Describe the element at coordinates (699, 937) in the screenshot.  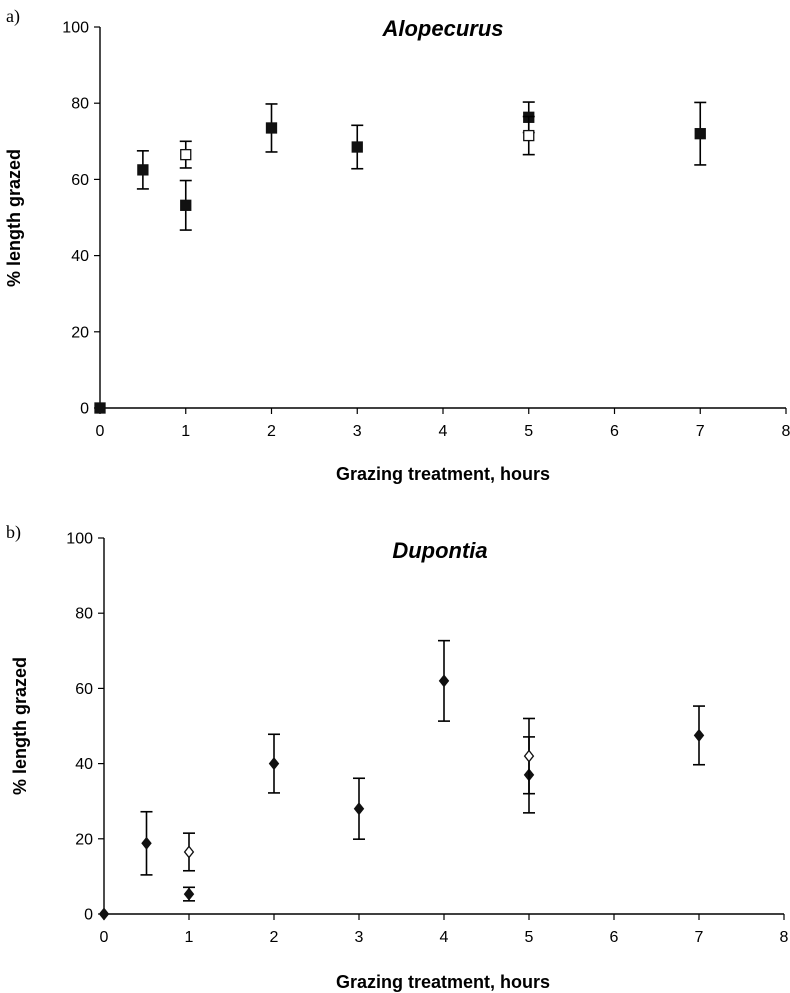
I see `panel-b-x-tick-label: 7` at that location.